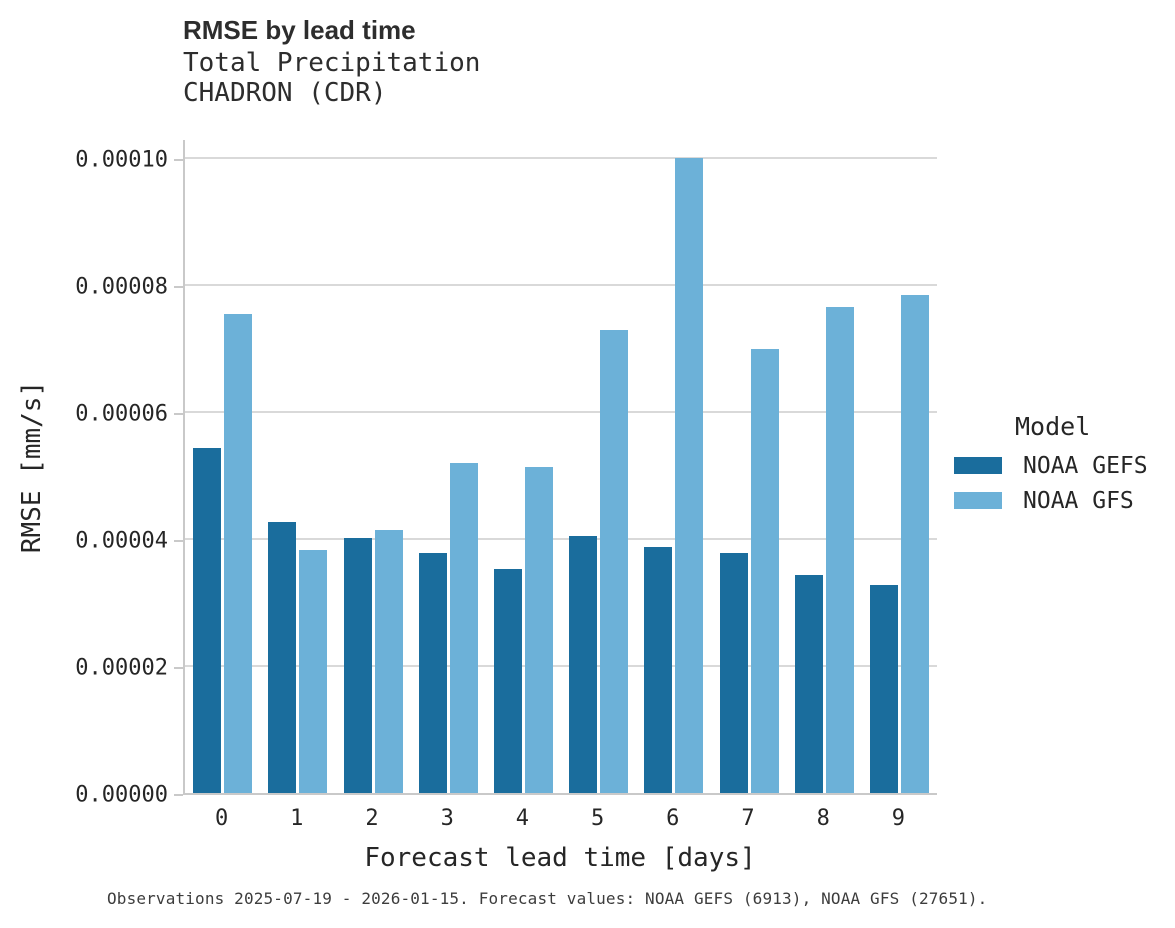  I want to click on legend-item-noaa-gefs: NOAA GEFS, so click(1051, 465).